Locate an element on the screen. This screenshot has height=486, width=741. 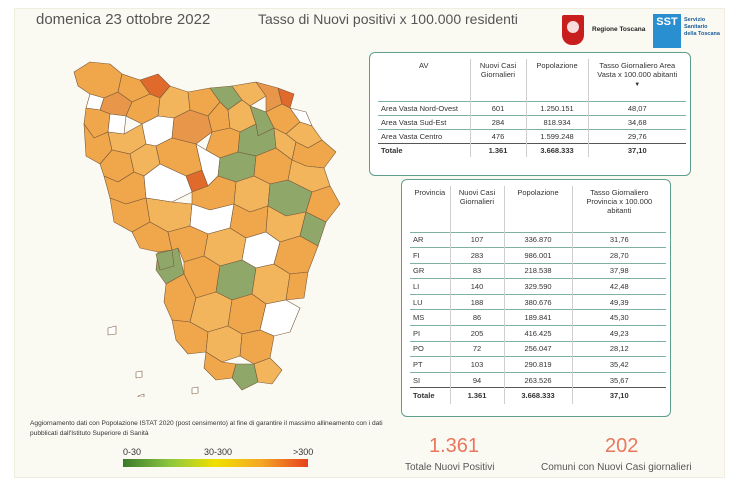
table-cell: 336.870 is located at coordinates (537, 239).